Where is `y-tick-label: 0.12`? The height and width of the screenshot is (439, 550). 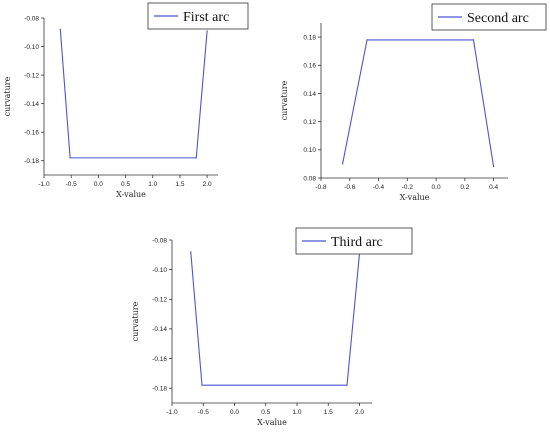 y-tick-label: 0.12 is located at coordinates (309, 122).